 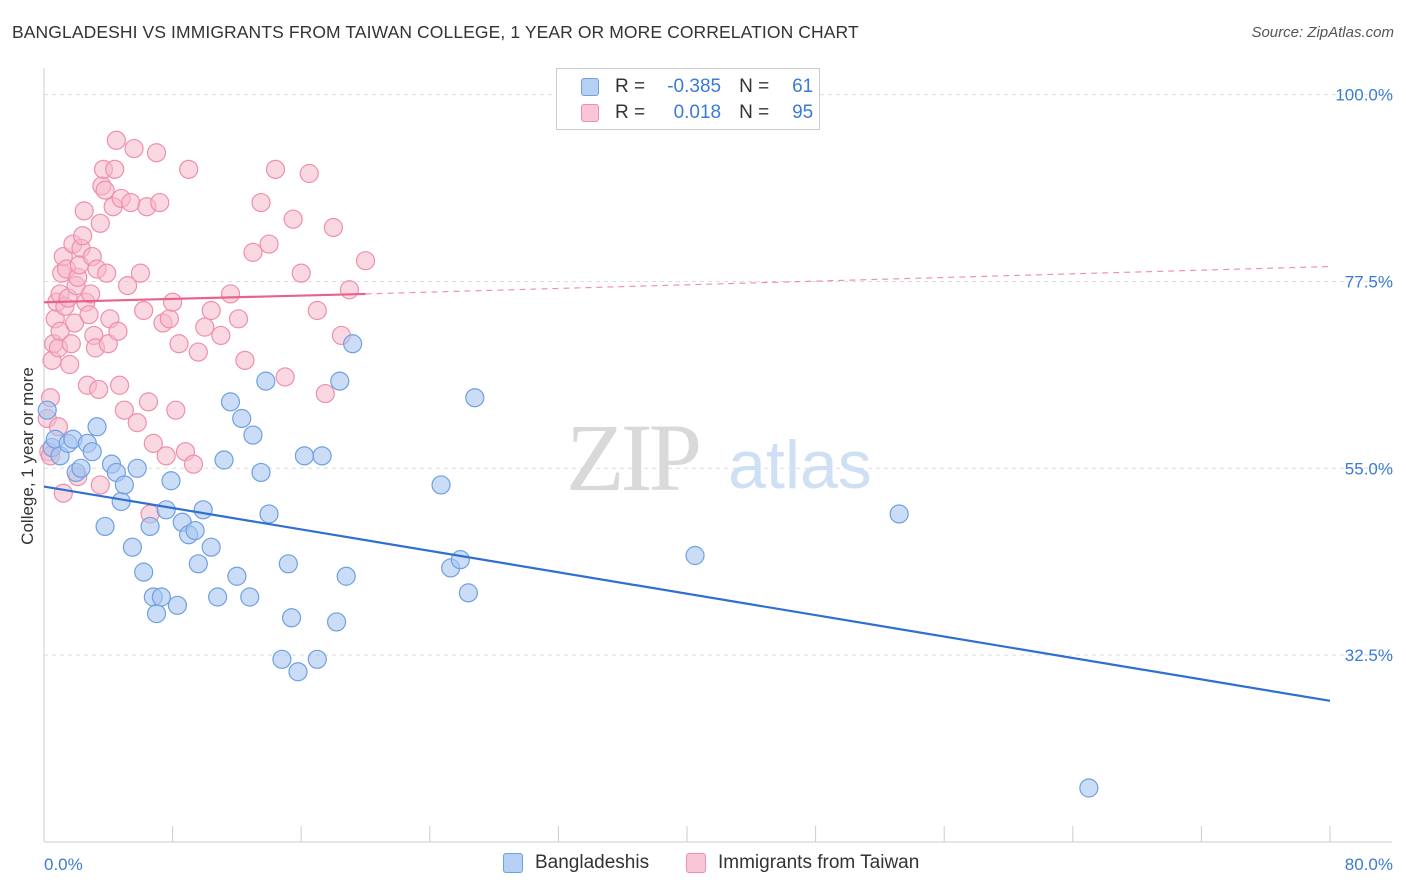 What do you see at coordinates (590, 87) in the screenshot?
I see `legend-swatch-blue` at bounding box center [590, 87].